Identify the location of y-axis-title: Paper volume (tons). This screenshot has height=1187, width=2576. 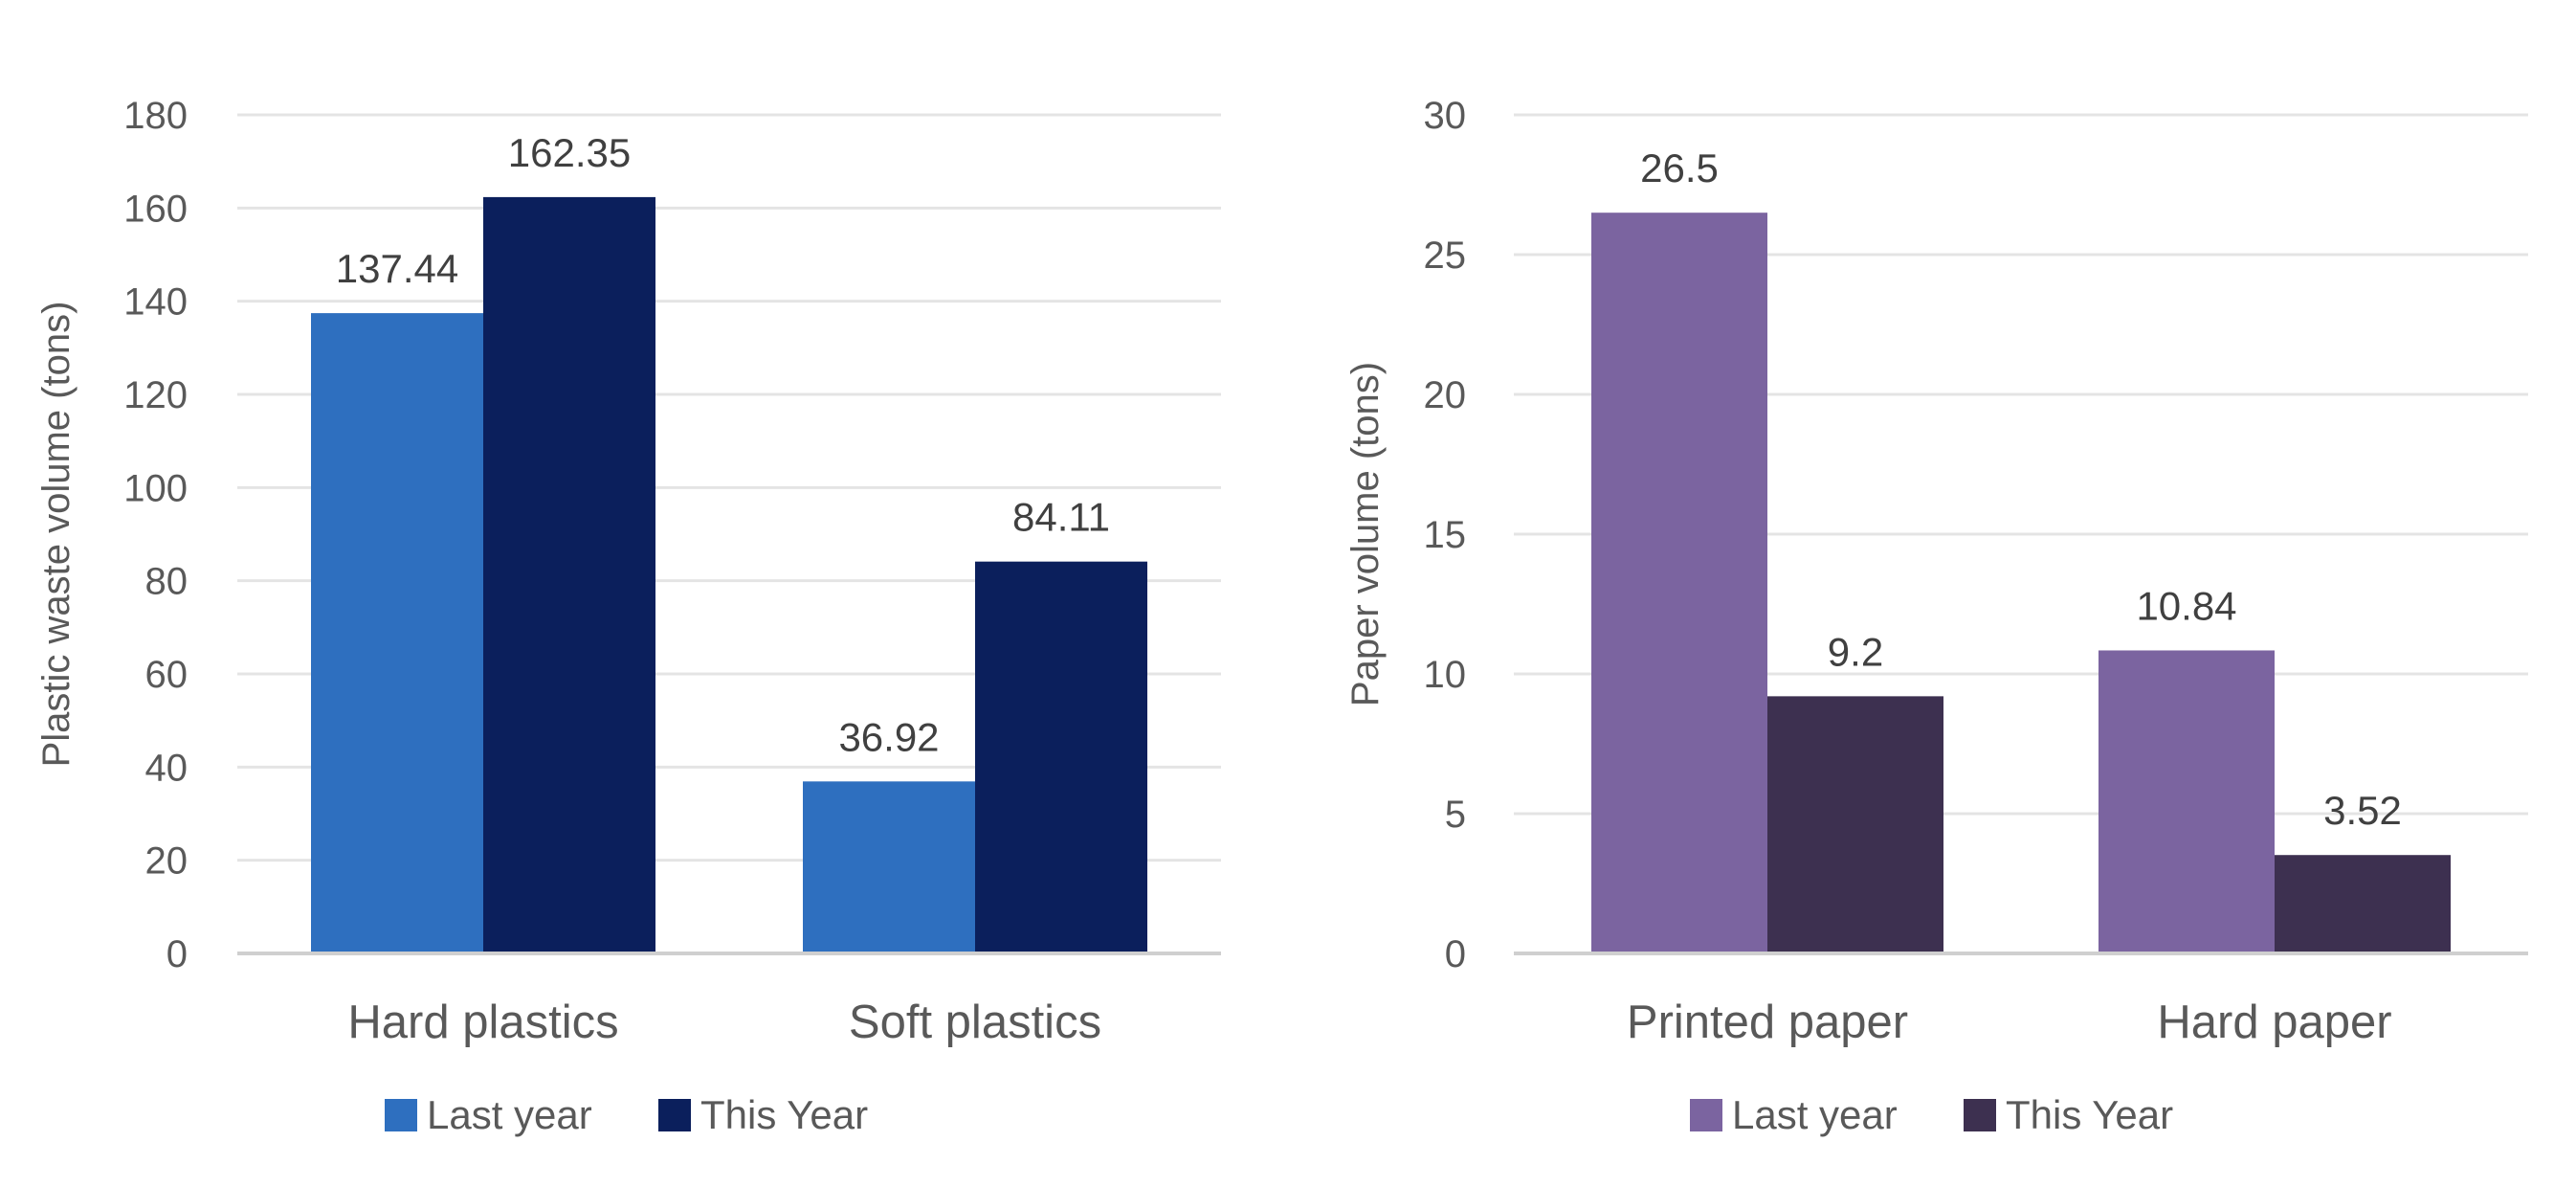
(1365, 534).